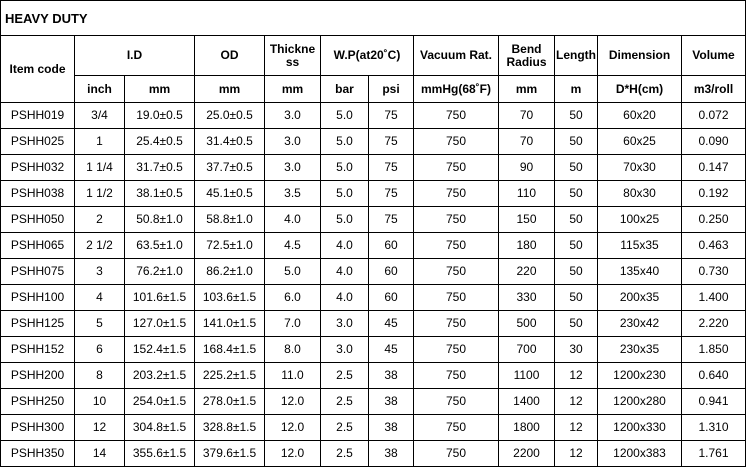 This screenshot has height=467, width=746. Describe the element at coordinates (713, 245) in the screenshot. I see `table-cell: 0.463` at that location.